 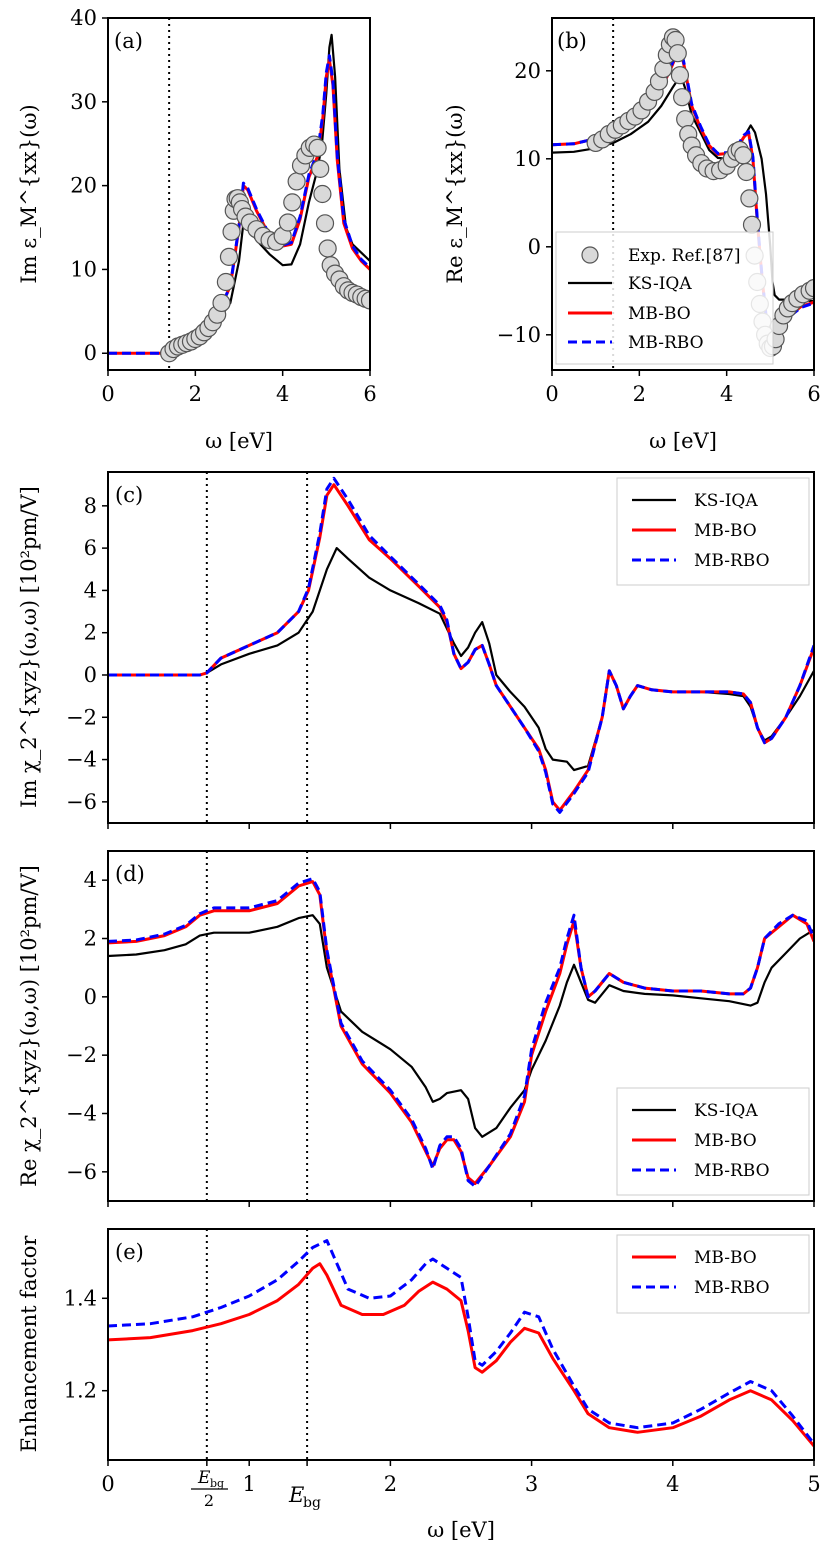 What do you see at coordinates (683, 441) in the screenshot?
I see `panel-b-xlabel: ω [eV]` at bounding box center [683, 441].